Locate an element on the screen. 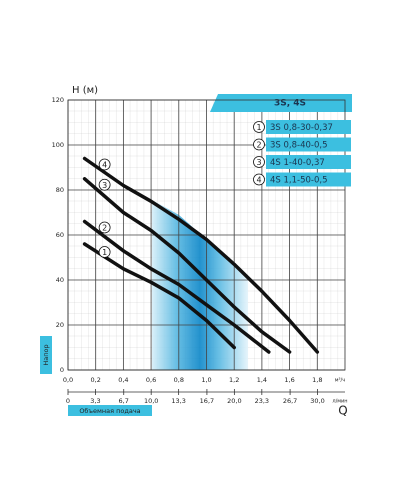  y-tick-label: 80 is located at coordinates (60, 190).